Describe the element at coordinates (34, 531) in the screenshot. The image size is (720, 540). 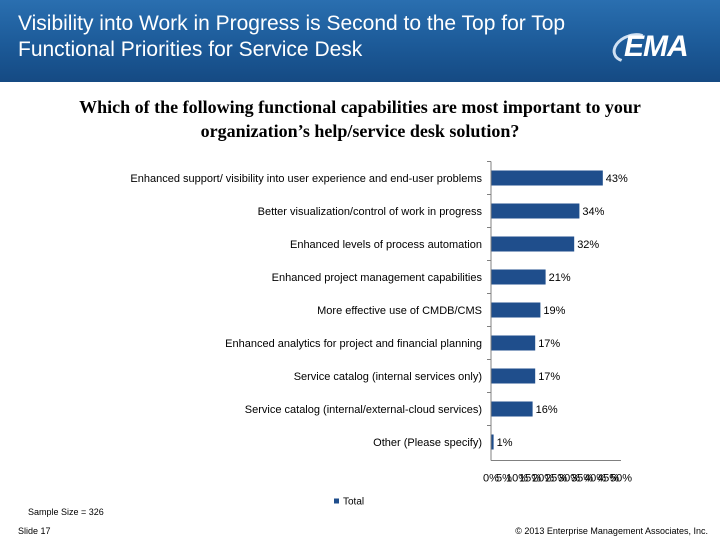
I see `slide-number: Slide 17` at that location.